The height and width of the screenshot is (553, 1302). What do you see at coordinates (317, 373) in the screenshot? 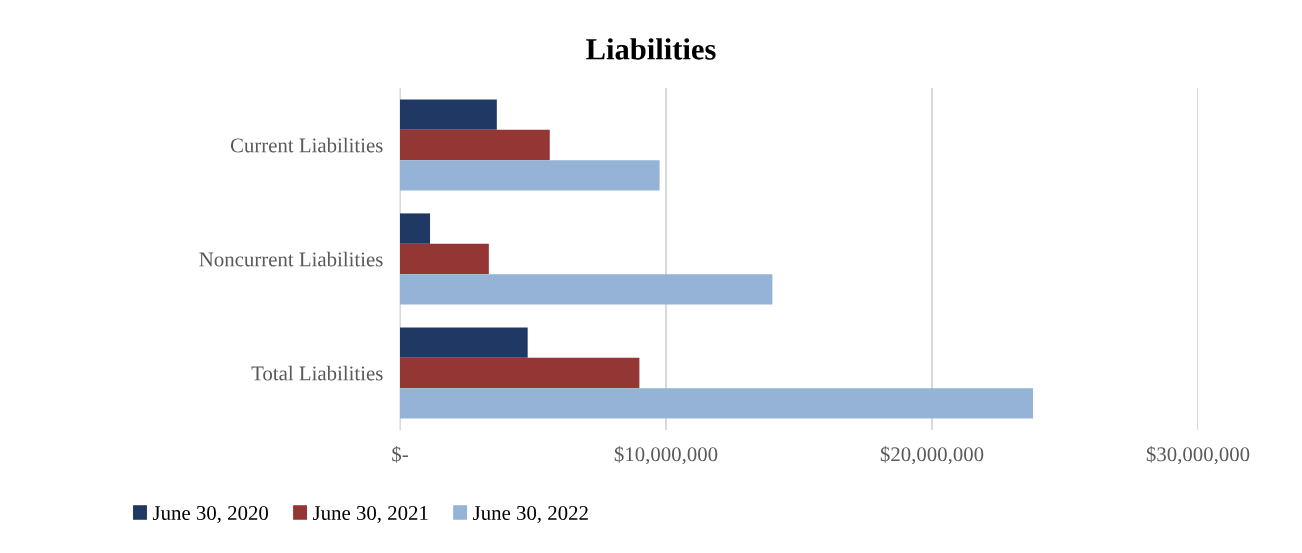
I see `y-tick-label: Total Liabilities` at bounding box center [317, 373].